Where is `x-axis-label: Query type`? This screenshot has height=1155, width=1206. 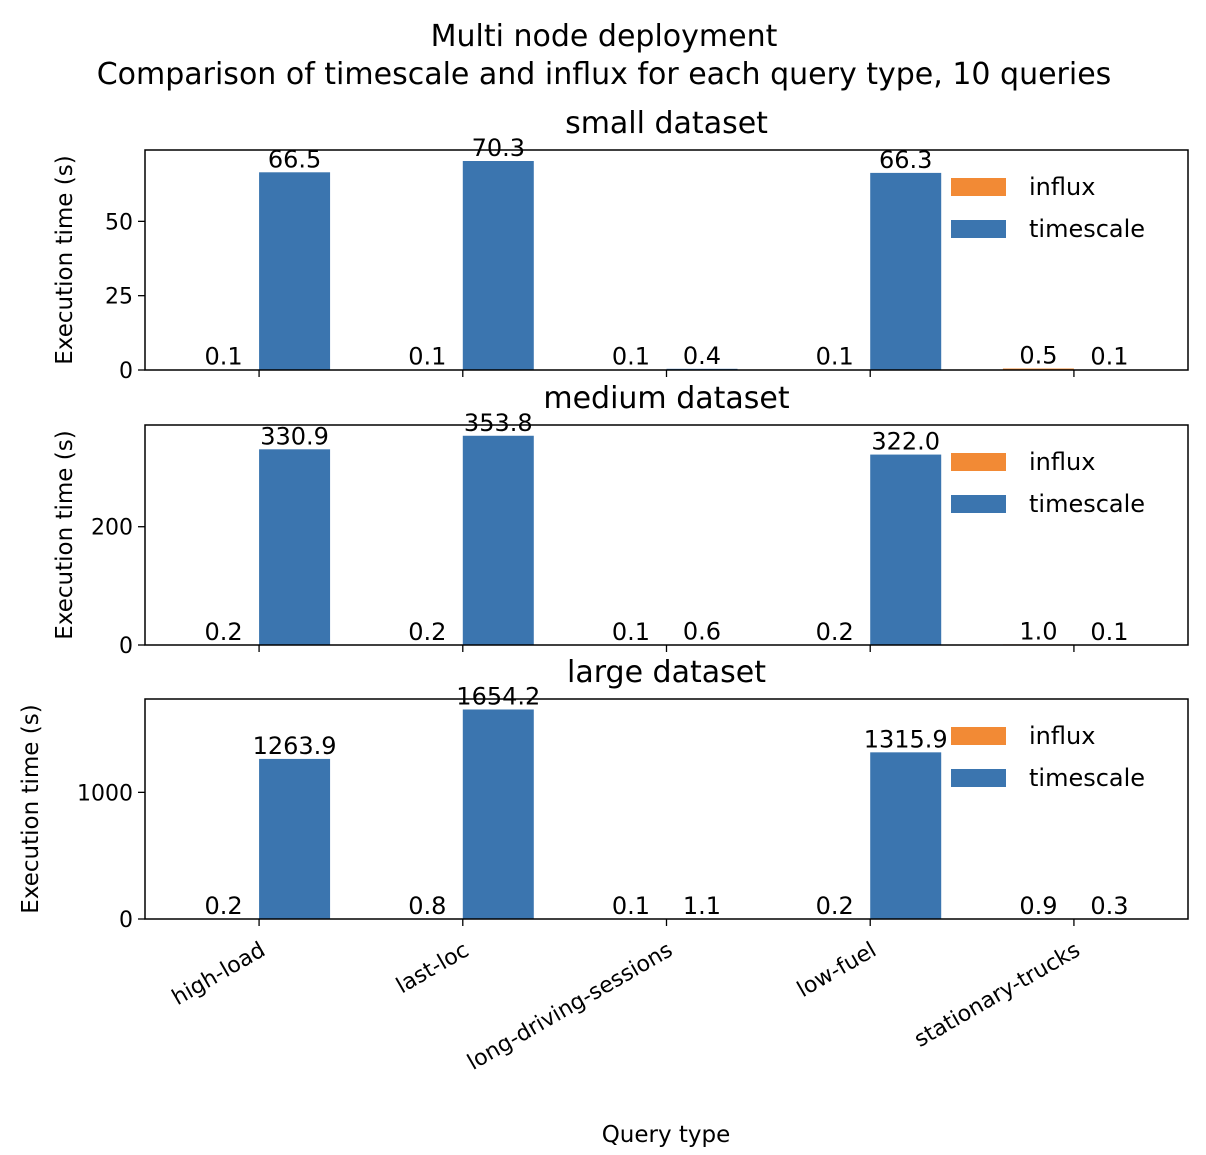 x-axis-label: Query type is located at coordinates (666, 1135).